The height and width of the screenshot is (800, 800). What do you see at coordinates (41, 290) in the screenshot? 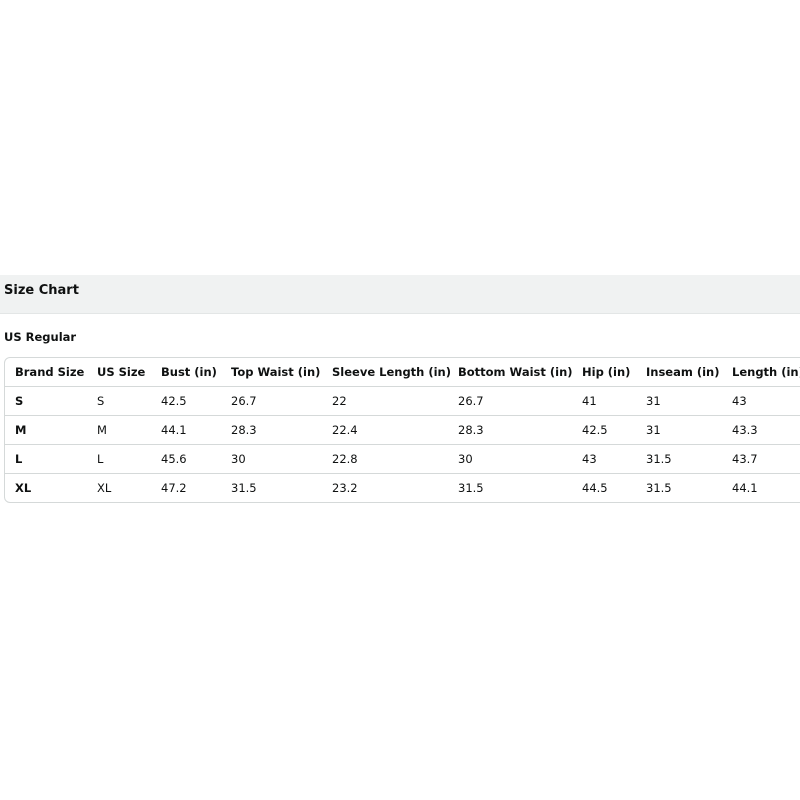
I see `page-title: Size Chart` at bounding box center [41, 290].